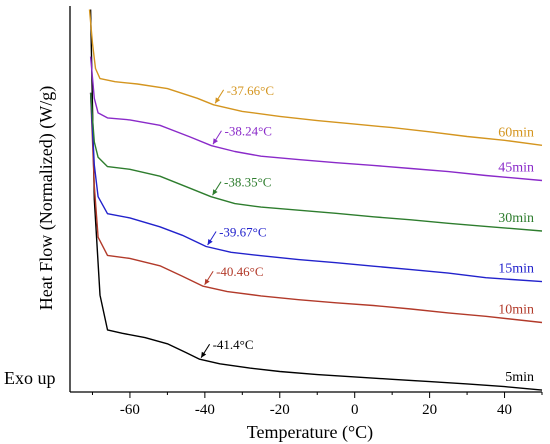 Image resolution: width=550 pixels, height=444 pixels. Describe the element at coordinates (310, 432) in the screenshot. I see `x-axis-title: Temperature (°C)` at that location.